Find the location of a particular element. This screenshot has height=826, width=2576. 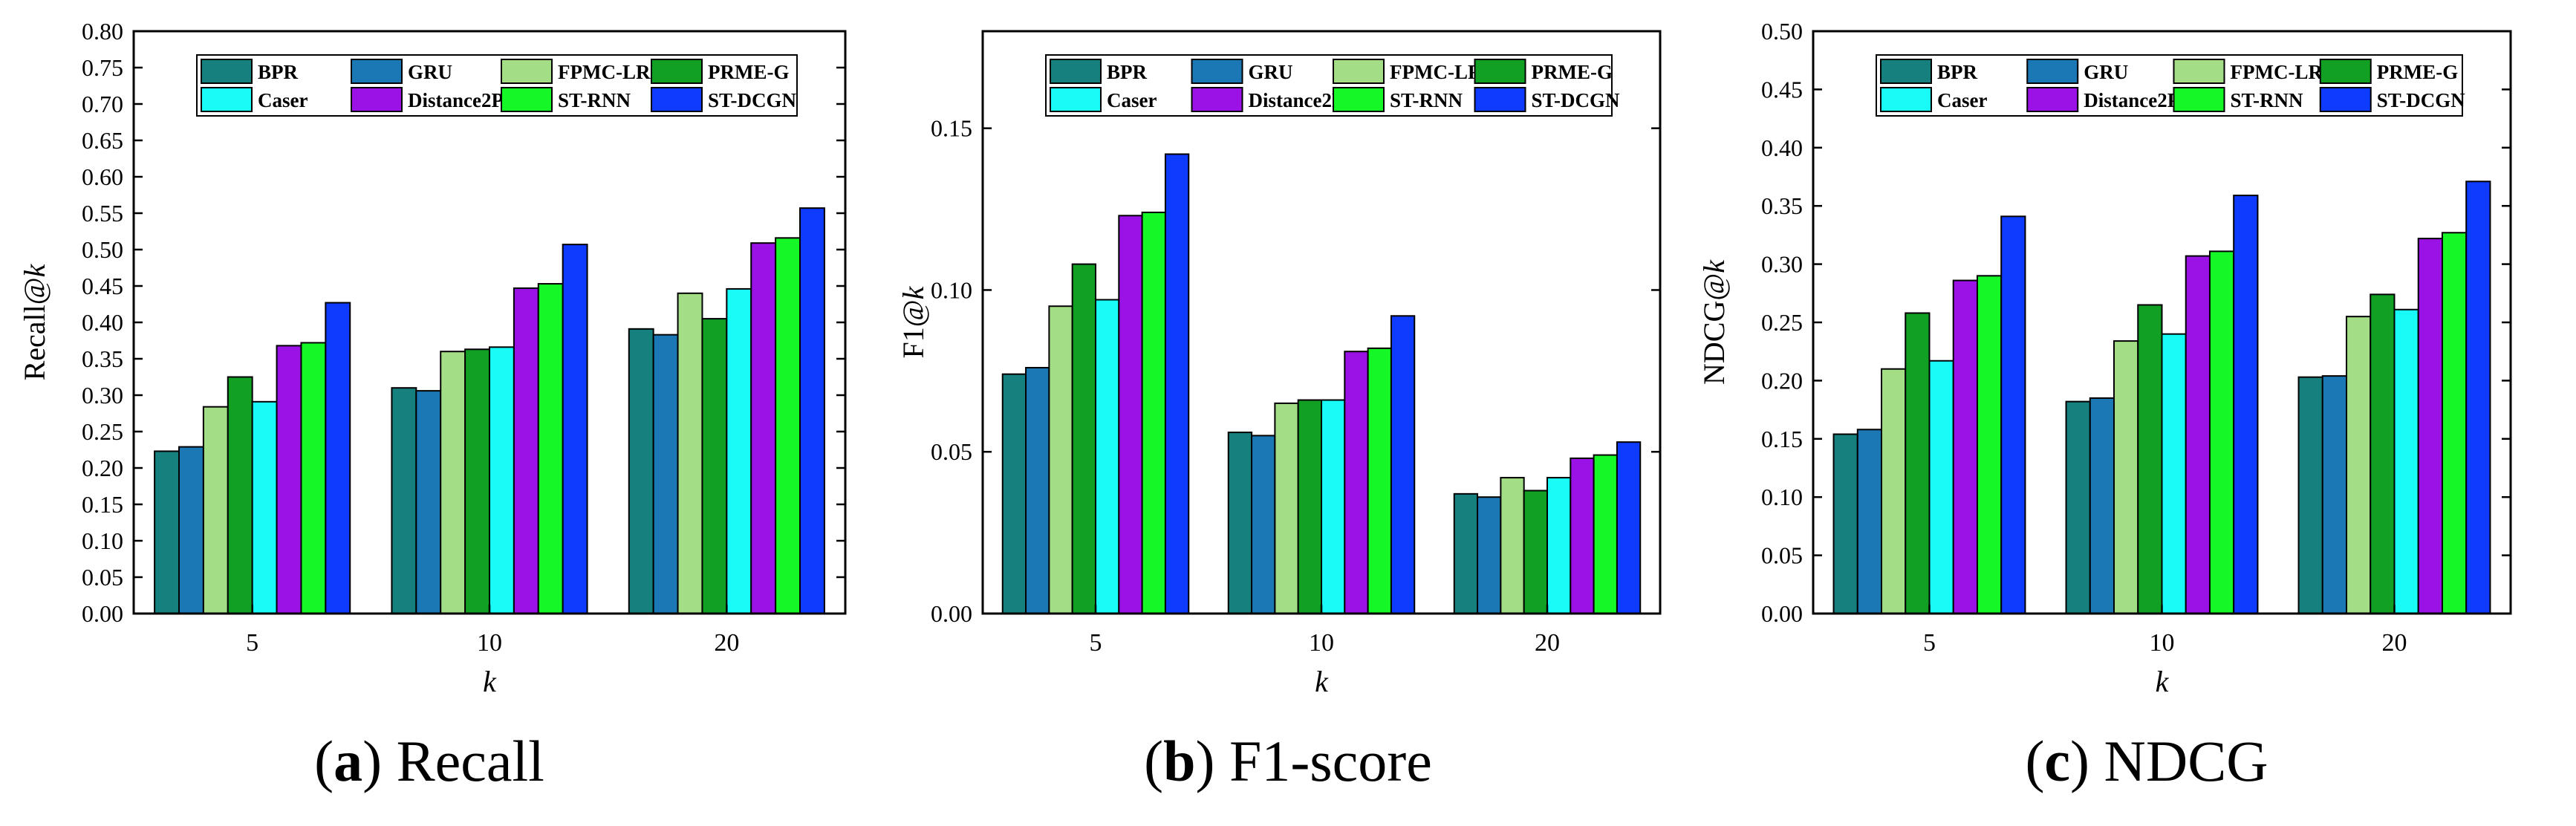

legend-swatch-gru is located at coordinates (2052, 72).